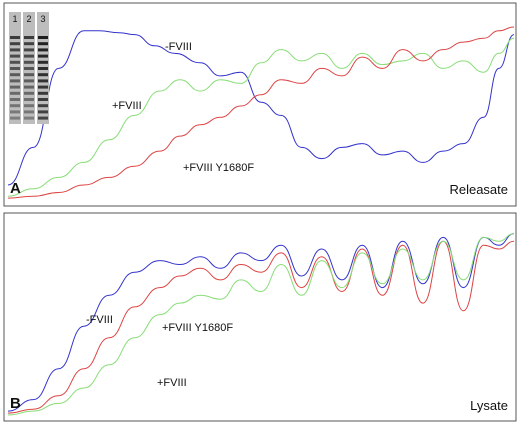  Describe the element at coordinates (127, 106) in the screenshot. I see `label-a-plus-fviii: +FVIII` at that location.